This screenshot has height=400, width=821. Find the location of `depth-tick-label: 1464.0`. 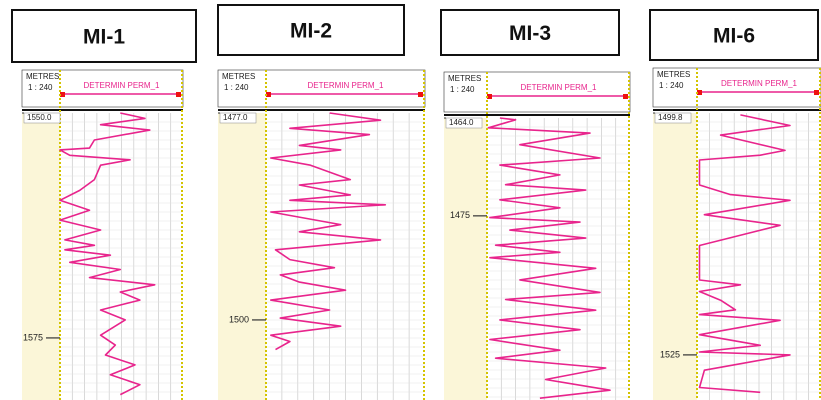

depth-tick-label: 1464.0 is located at coordinates (461, 122).